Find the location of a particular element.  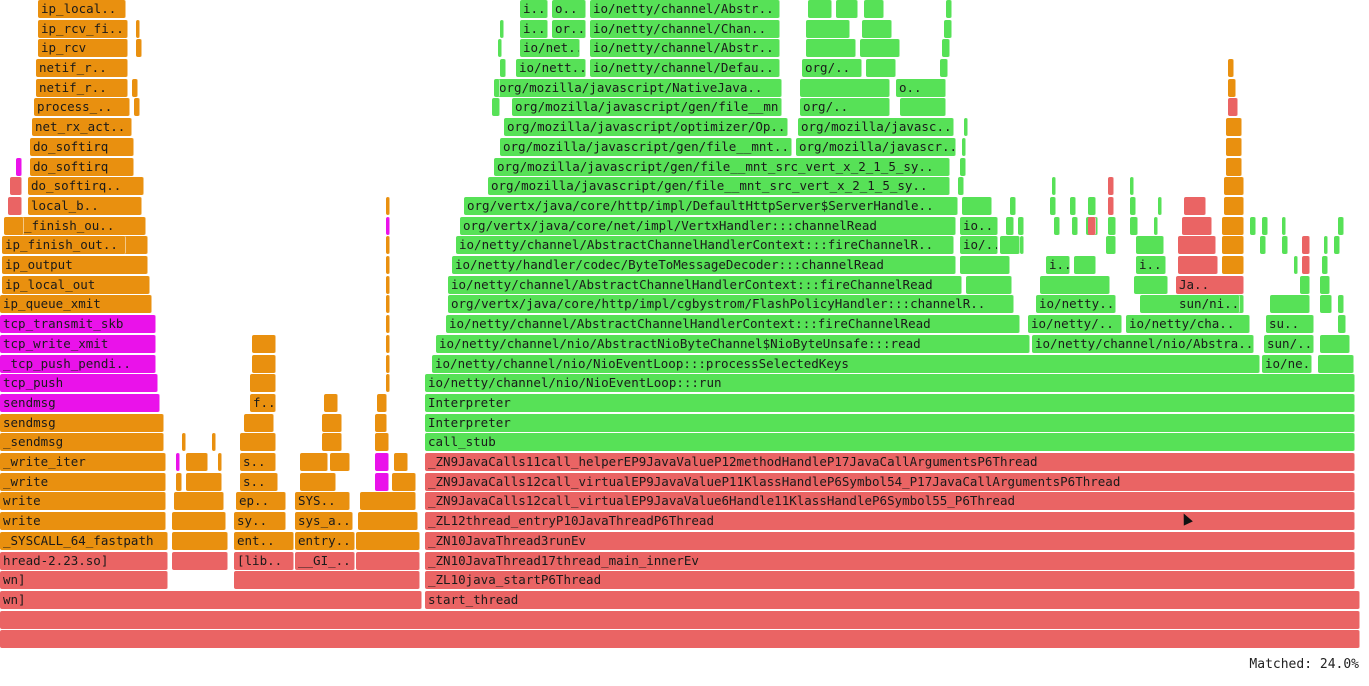

flame-frame: ip_finish_ou.. is located at coordinates (76, 226).